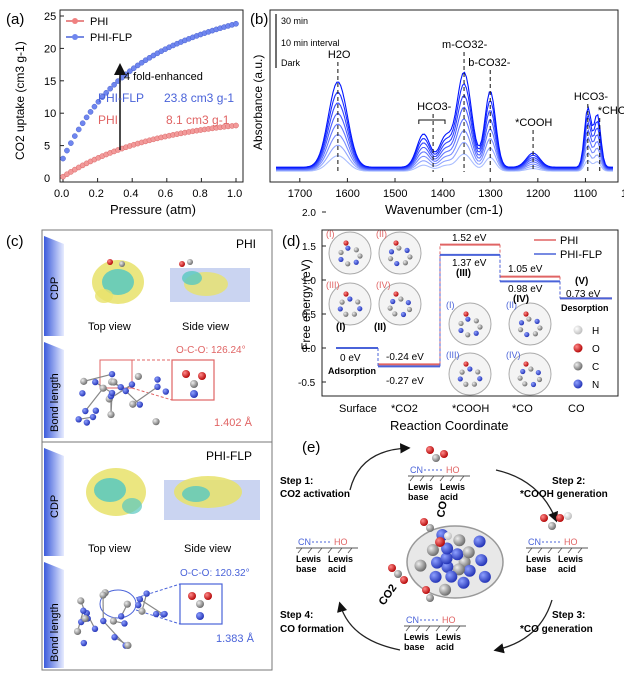  What do you see at coordinates (462, 409) in the screenshot?
I see `panel-d-xcats: Surface *CO2 *COOH *CO CO` at bounding box center [462, 409].